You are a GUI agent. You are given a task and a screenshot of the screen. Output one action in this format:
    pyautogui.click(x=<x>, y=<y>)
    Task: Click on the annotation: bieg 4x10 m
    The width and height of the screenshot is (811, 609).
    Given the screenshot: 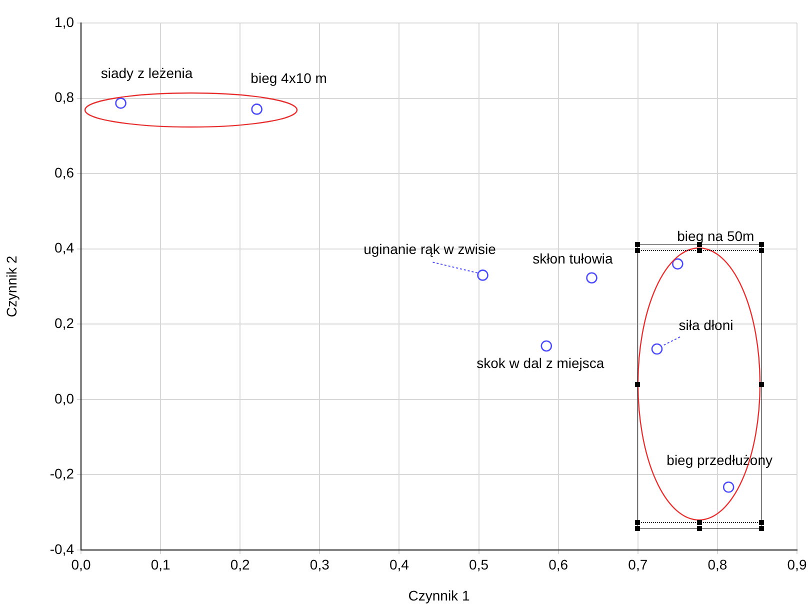 What is the action you would take?
    pyautogui.click(x=288, y=78)
    